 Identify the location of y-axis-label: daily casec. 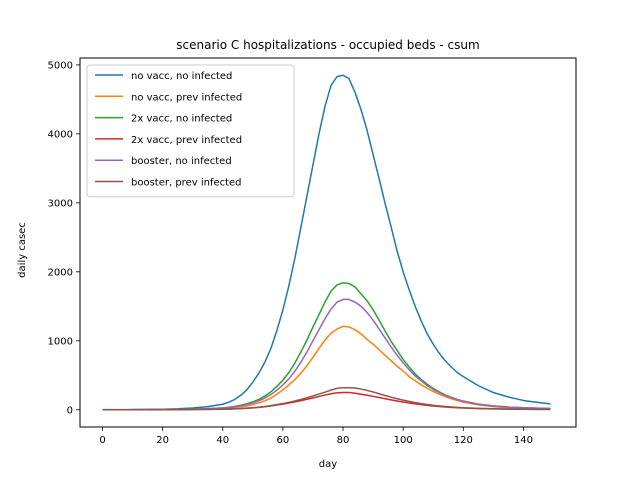
(22, 250).